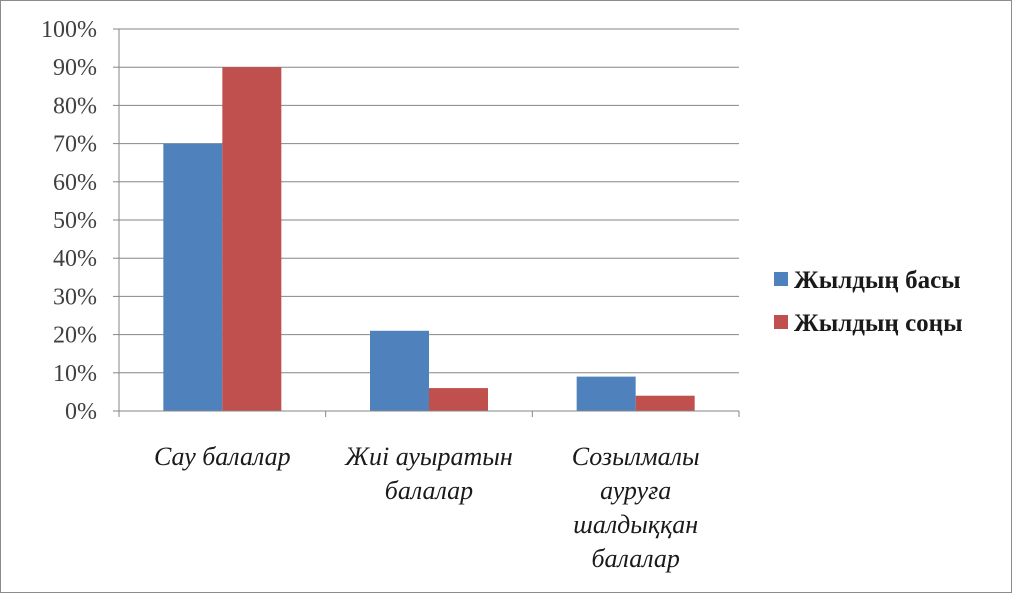 This screenshot has width=1012, height=594. I want to click on y-tick-label: 20%, so click(75, 336).